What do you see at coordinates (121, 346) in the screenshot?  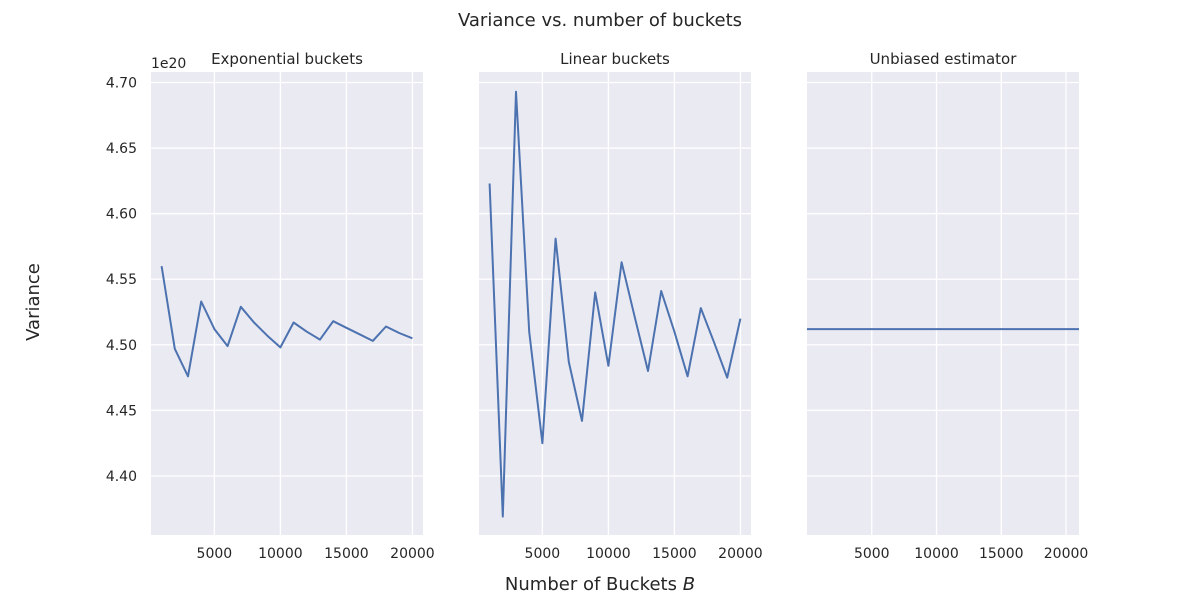 I see `y-tick-label: 4.50` at bounding box center [121, 346].